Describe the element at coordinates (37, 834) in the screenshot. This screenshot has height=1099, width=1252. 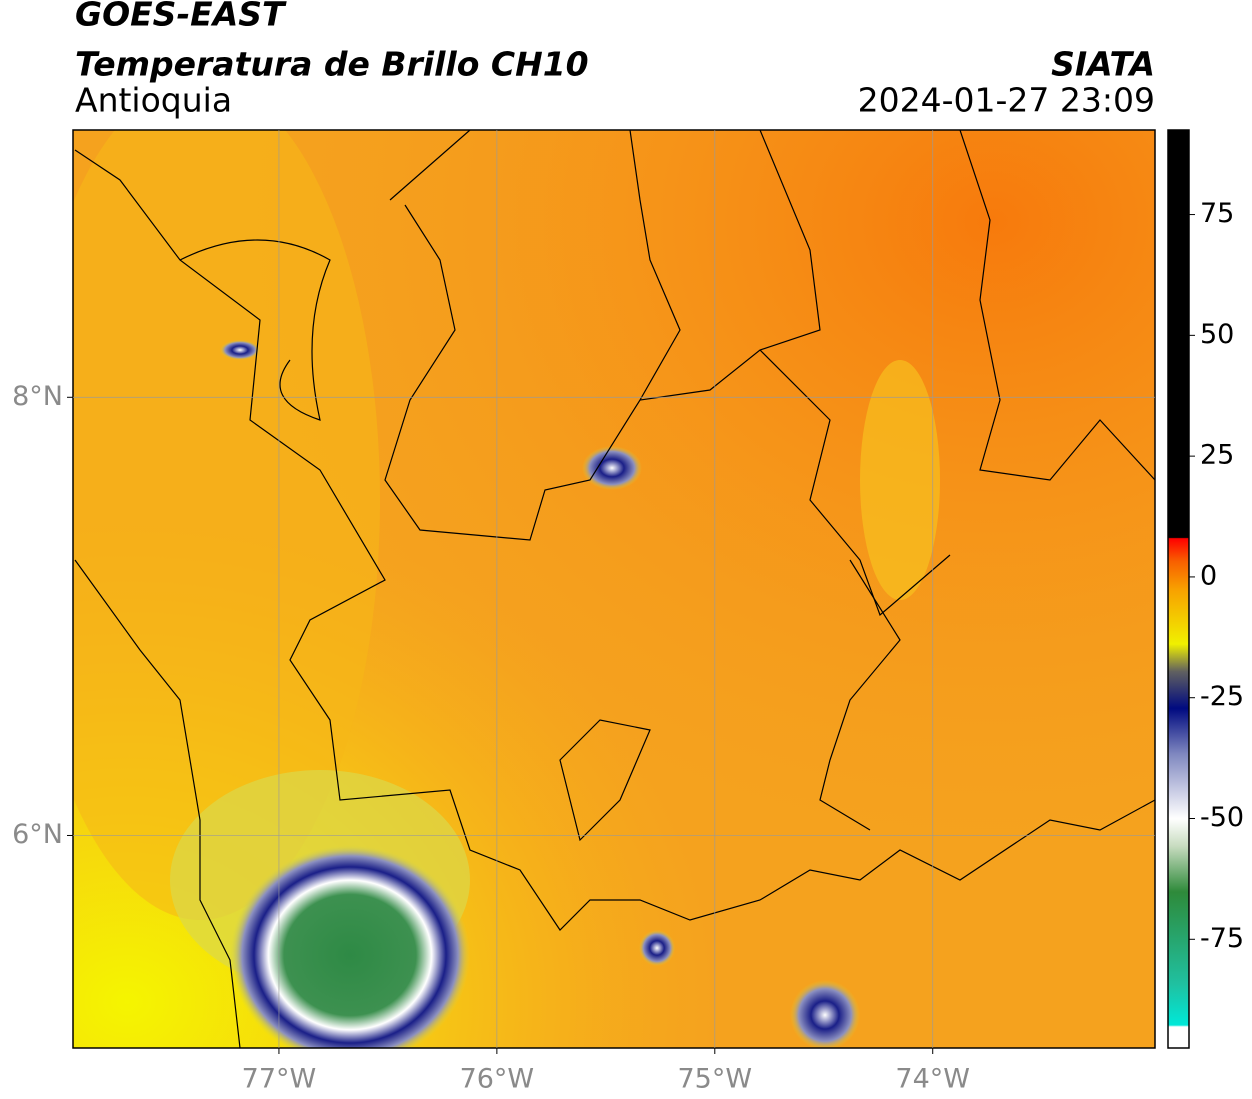
I see `y-tick-label: 6°N` at that location.